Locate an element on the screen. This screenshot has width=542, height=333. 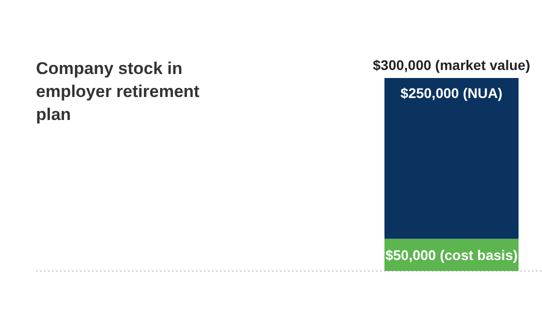
data-label: $250,000 (NUA) is located at coordinates (451, 93).